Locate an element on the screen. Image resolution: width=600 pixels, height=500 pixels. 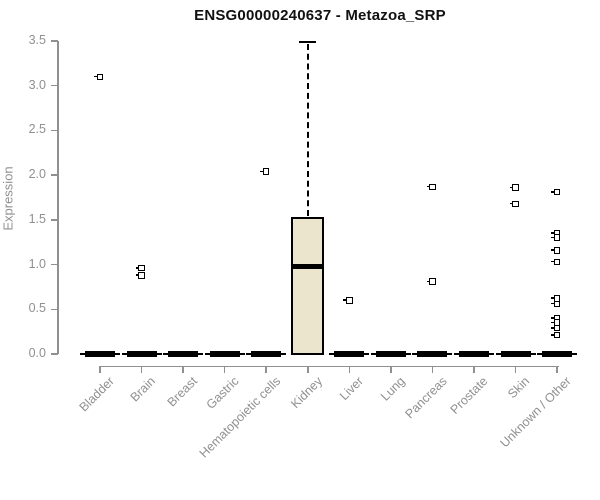
x-tick-label: Lung is located at coordinates (393, 389).